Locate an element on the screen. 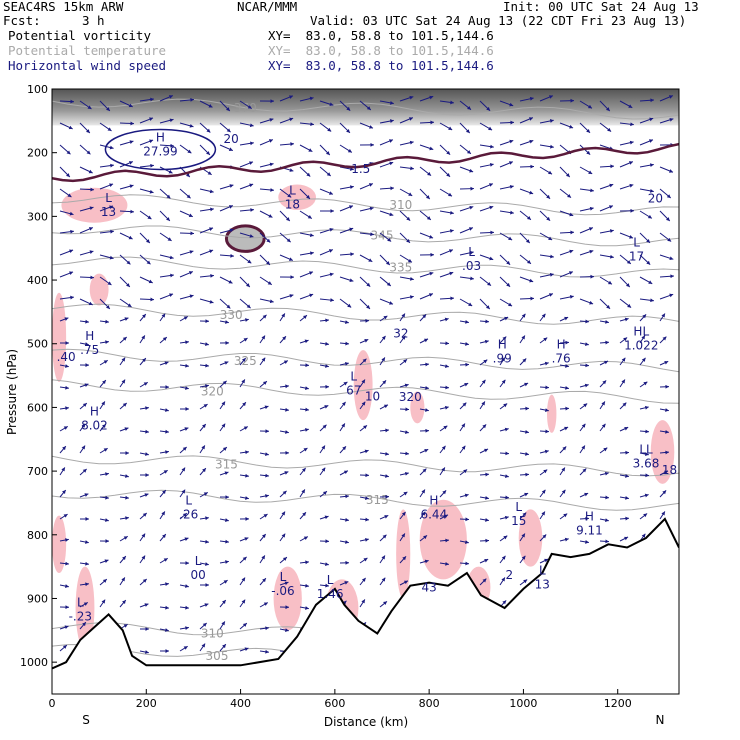  extremum-type-label: H is located at coordinates (94, 411).